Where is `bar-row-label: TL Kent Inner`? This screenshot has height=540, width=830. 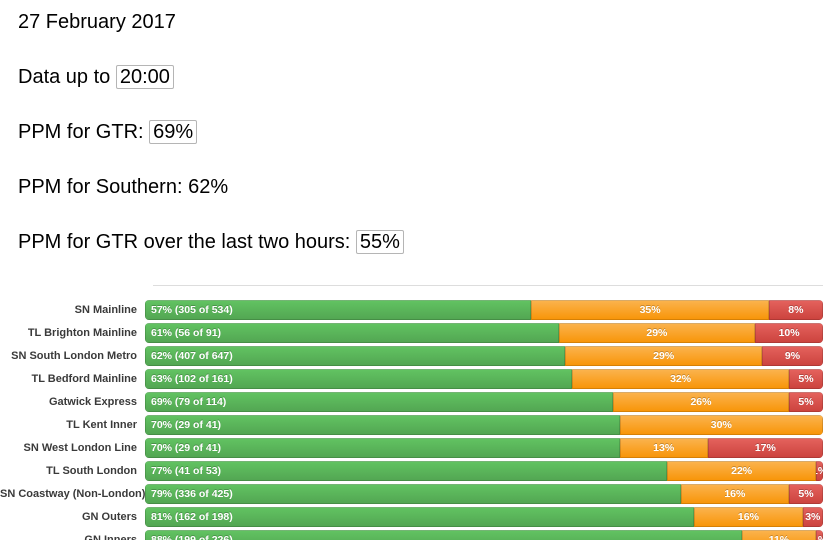
bar-row-label: TL Kent Inner is located at coordinates (101, 425).